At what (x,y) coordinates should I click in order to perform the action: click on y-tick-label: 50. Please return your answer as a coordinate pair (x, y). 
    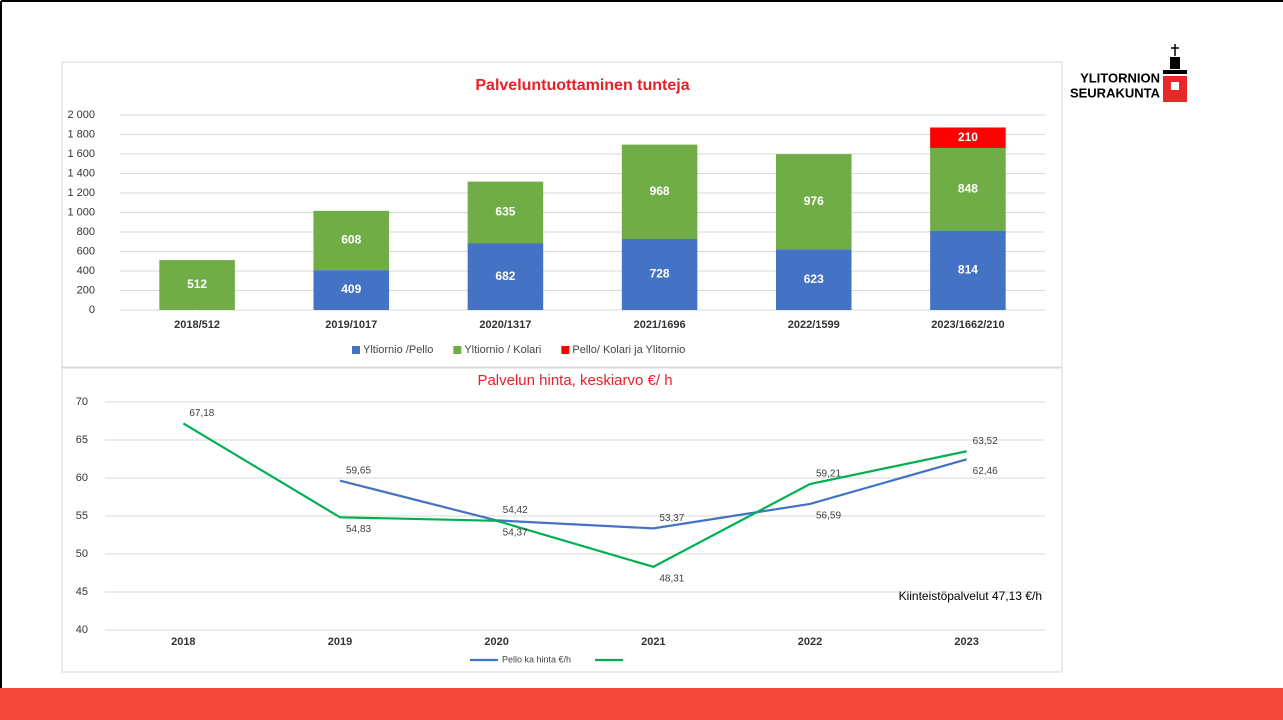
    Looking at the image, I should click on (82, 554).